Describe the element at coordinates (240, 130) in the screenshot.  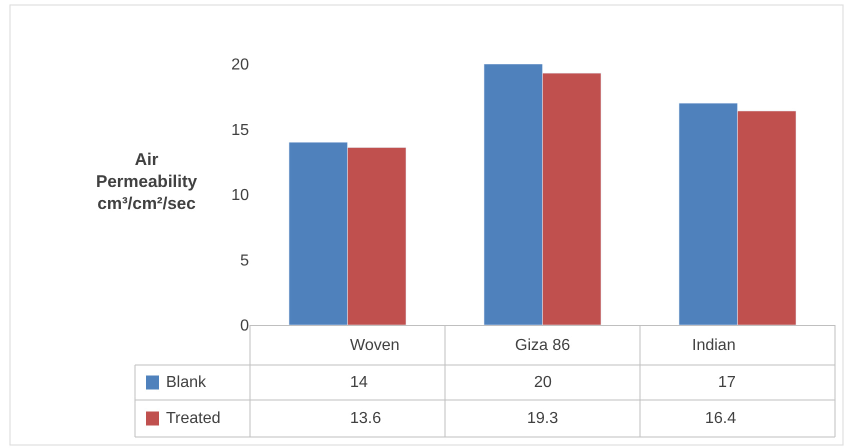
I see `y-tick-label: 15` at that location.